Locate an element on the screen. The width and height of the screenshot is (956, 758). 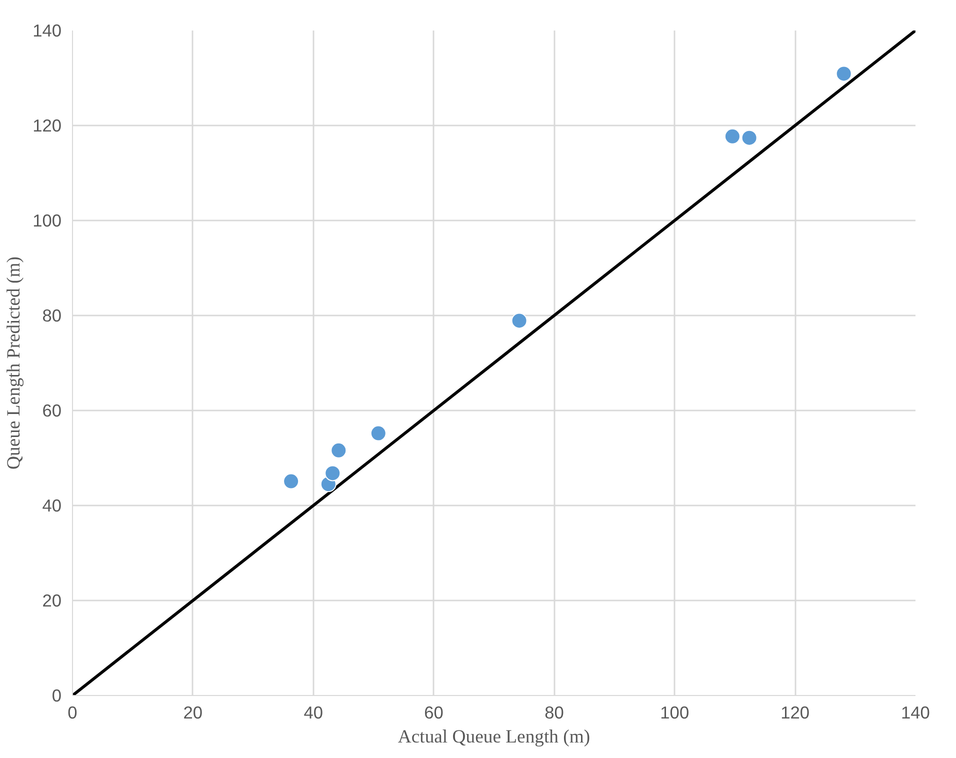
y-tick-label: 100 is located at coordinates (47, 220).